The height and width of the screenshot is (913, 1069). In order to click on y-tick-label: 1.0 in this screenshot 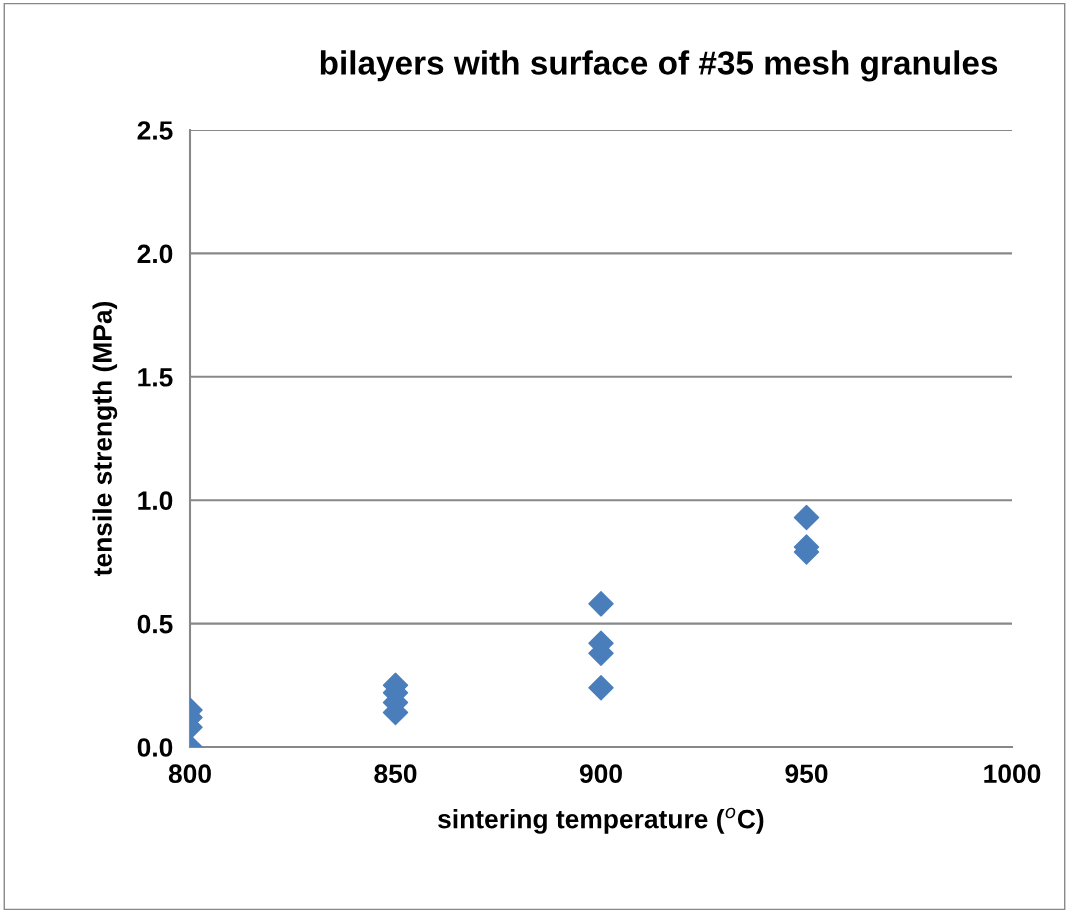, I will do `click(155, 501)`.